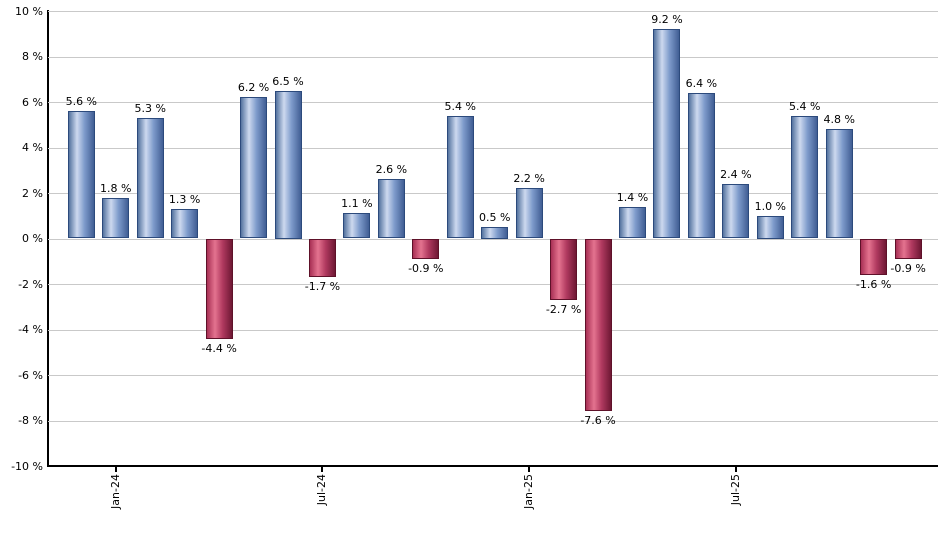 The height and width of the screenshot is (550, 940). What do you see at coordinates (32, 147) in the screenshot?
I see `y-axis-tick-label: 4 %` at bounding box center [32, 147].